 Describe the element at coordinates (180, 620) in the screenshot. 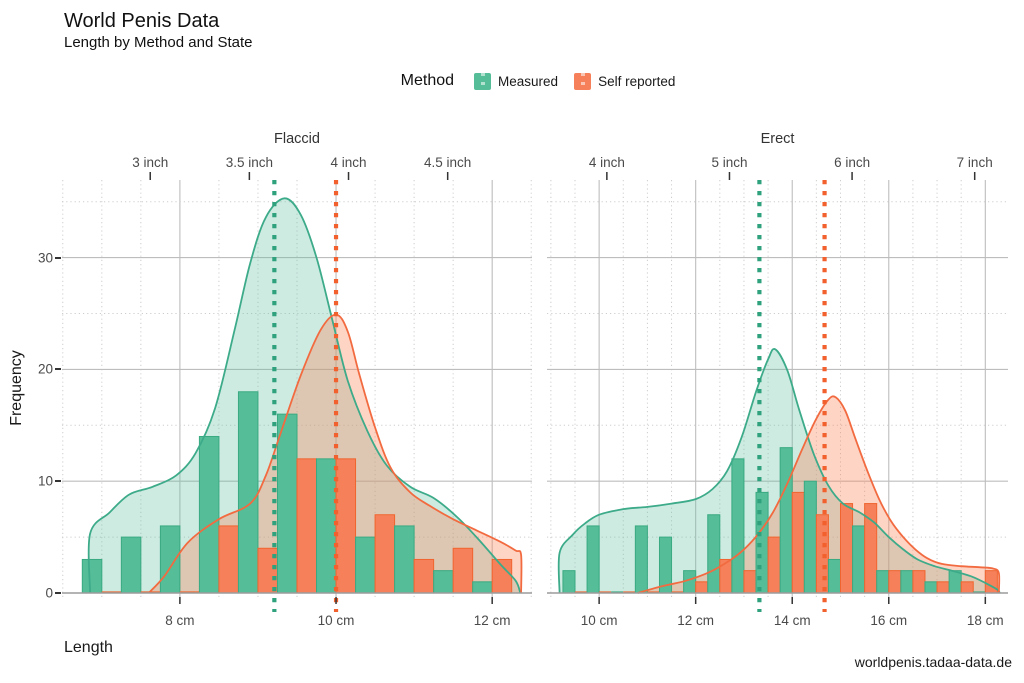

I see `x-axis-tick-label: 8 cm` at that location.